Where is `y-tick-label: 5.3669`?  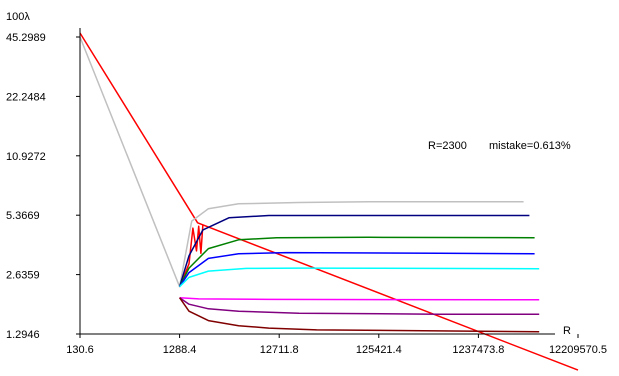
y-tick-label: 5.3669 is located at coordinates (23, 216).